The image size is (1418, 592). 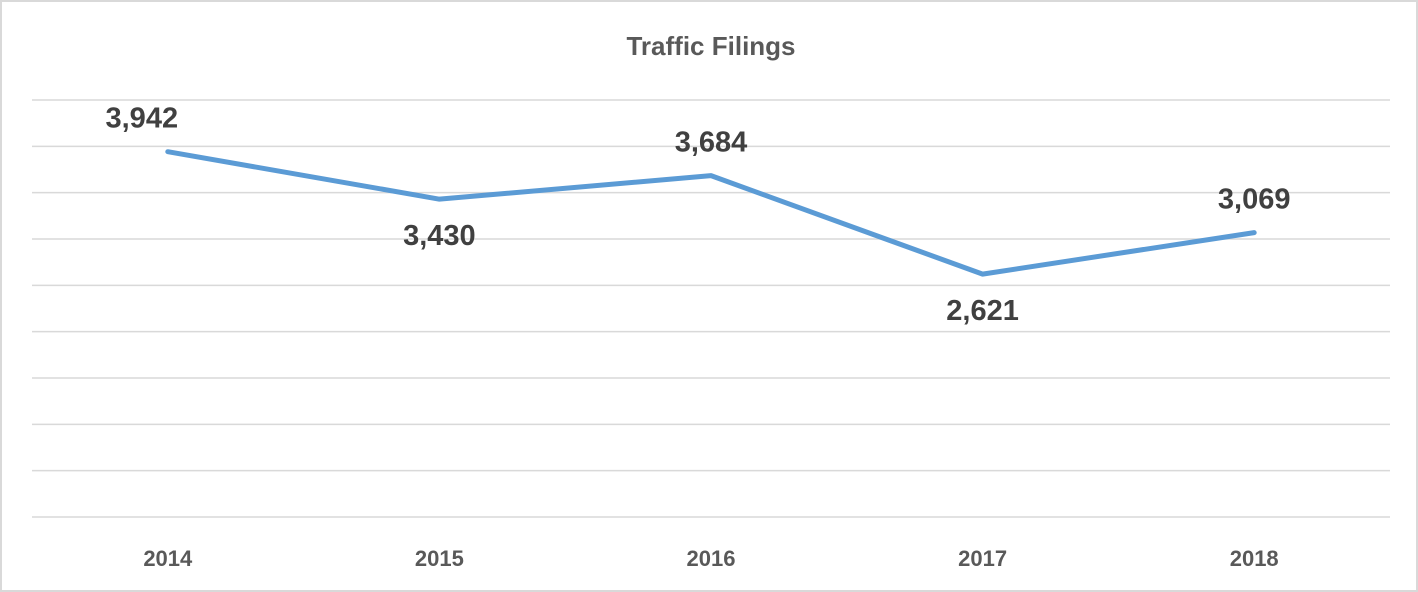 What do you see at coordinates (142, 118) in the screenshot?
I see `data-label: 3,942` at bounding box center [142, 118].